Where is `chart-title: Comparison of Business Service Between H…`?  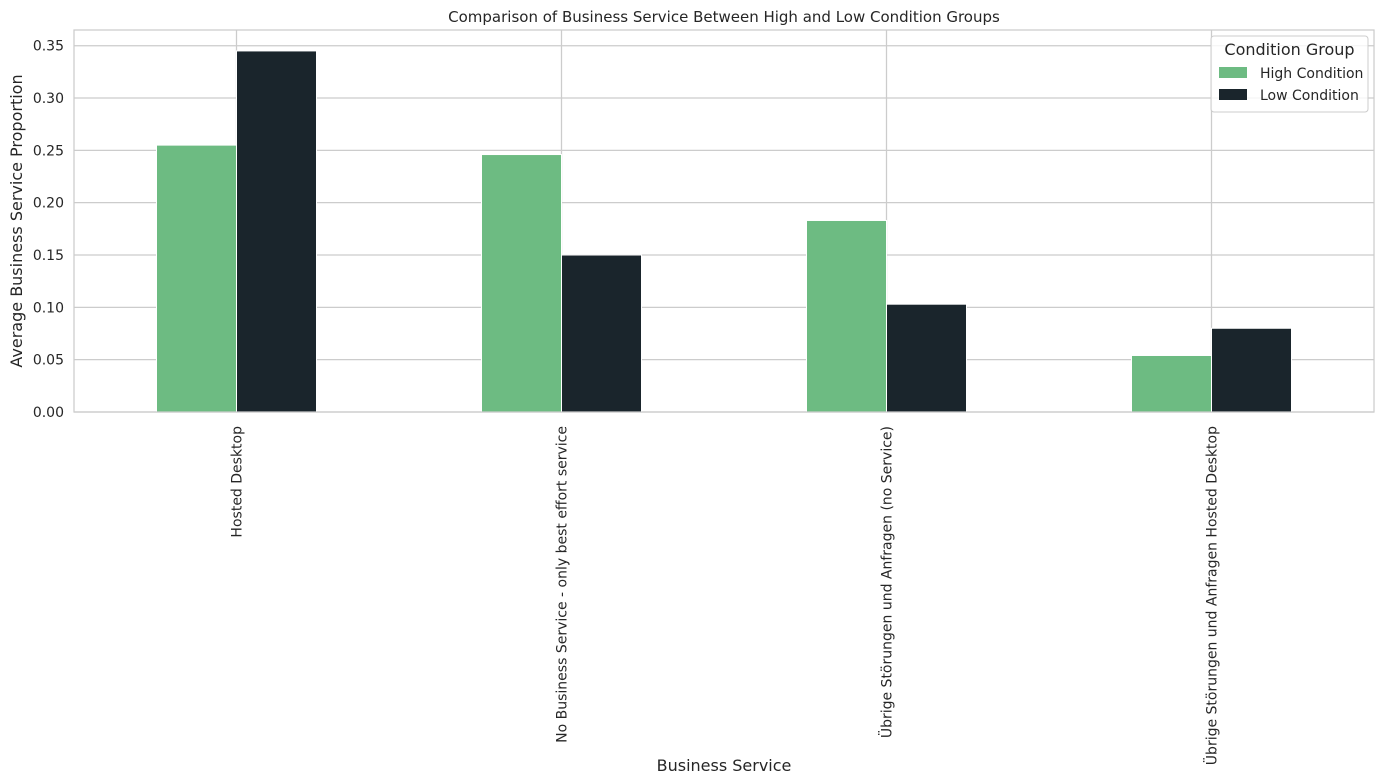 chart-title: Comparison of Business Service Between H… is located at coordinates (724, 17).